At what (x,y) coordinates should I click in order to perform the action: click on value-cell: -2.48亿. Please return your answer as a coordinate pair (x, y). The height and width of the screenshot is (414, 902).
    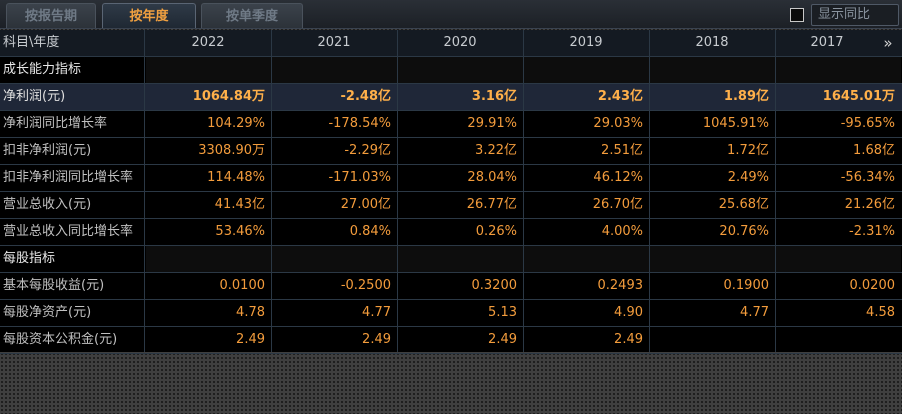
    Looking at the image, I should click on (365, 96).